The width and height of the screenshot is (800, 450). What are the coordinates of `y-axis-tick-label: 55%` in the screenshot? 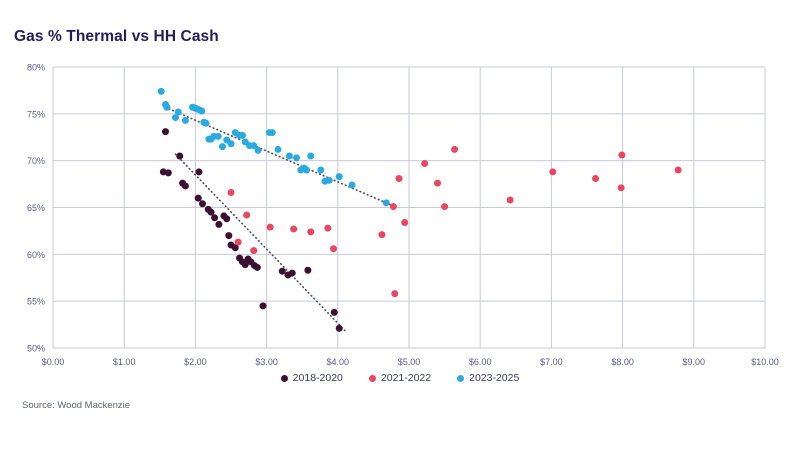 It's located at (36, 302).